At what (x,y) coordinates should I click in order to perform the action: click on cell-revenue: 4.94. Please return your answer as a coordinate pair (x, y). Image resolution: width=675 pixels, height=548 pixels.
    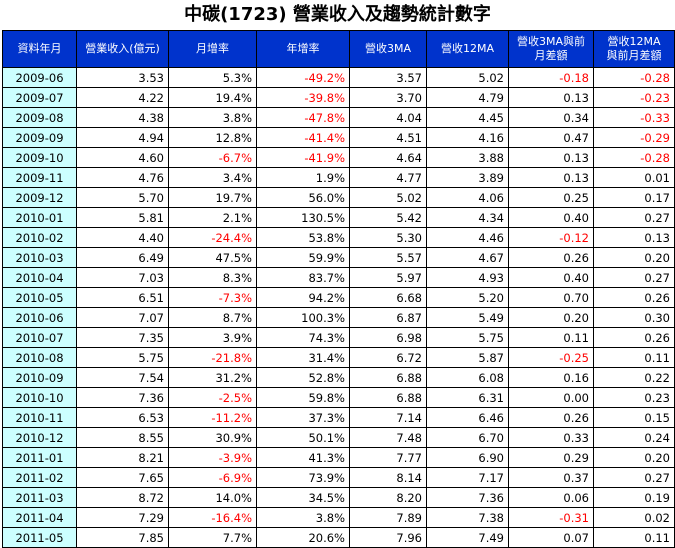
    Looking at the image, I should click on (122, 137).